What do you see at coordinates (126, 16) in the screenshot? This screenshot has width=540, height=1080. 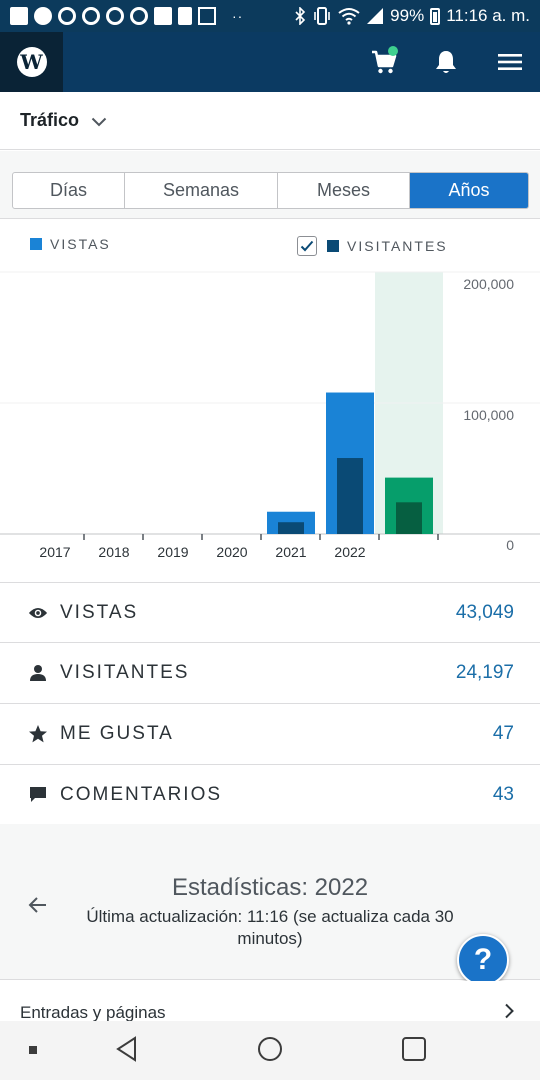 I see `notification-icons: ··` at bounding box center [126, 16].